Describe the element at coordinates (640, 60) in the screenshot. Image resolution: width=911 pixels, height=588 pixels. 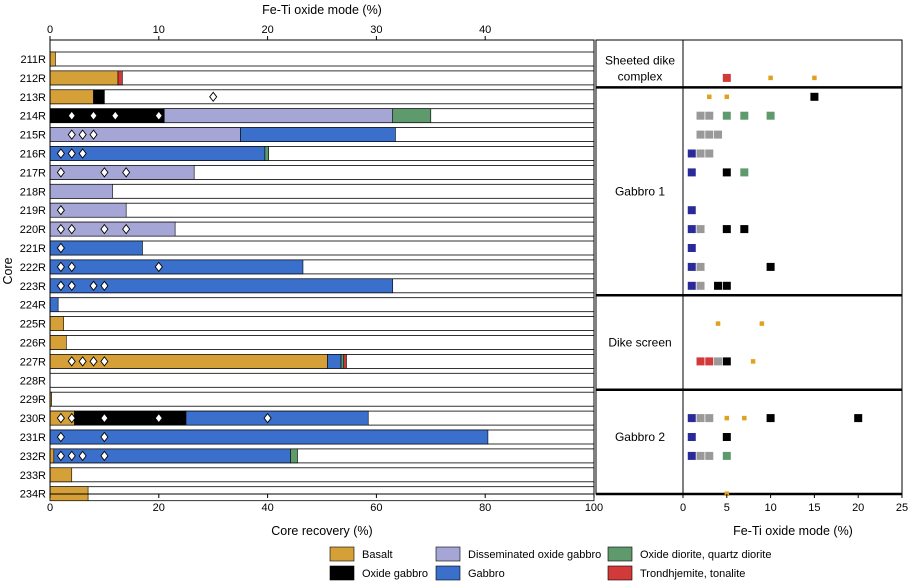
I see `unit-label: Sheeted dike` at that location.